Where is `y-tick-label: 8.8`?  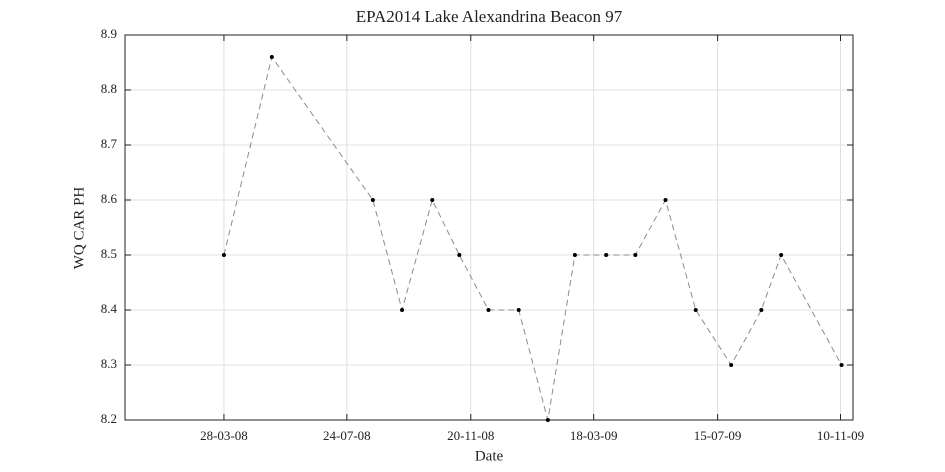
y-tick-label: 8.8 is located at coordinates (109, 88).